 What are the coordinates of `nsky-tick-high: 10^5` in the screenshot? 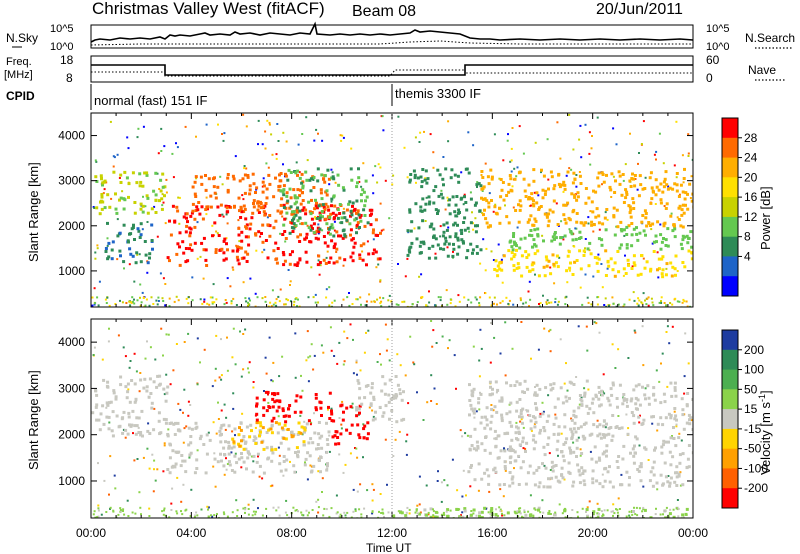 It's located at (62, 29).